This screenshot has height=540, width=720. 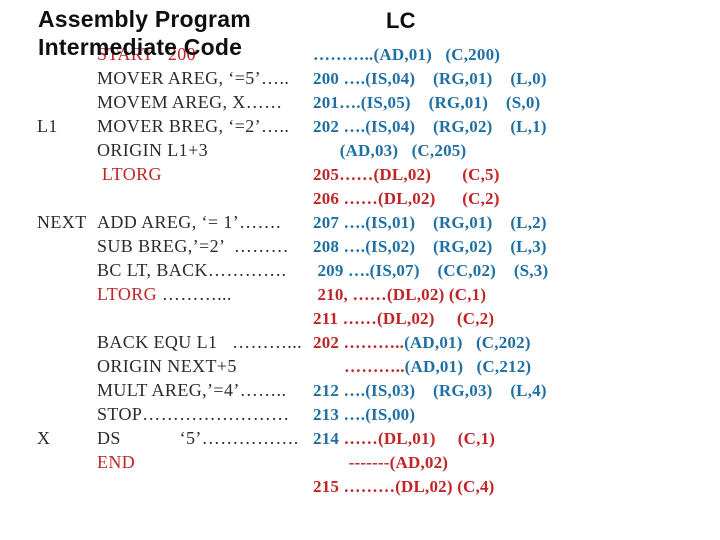 I want to click on lc-segment: 202 ….(IS,04) (RG,02) (L,1), so click(x=430, y=126).